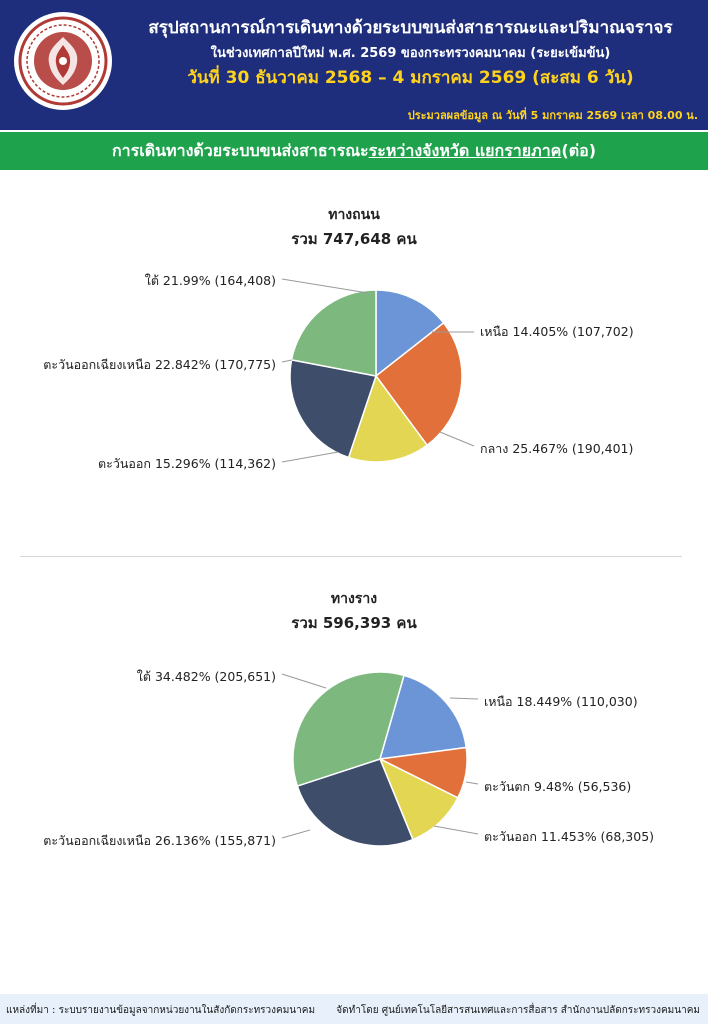 This screenshot has height=1024, width=708. Describe the element at coordinates (187, 463) in the screenshot. I see `slice-label: ตะวันออก 15.296% (114,362)` at that location.